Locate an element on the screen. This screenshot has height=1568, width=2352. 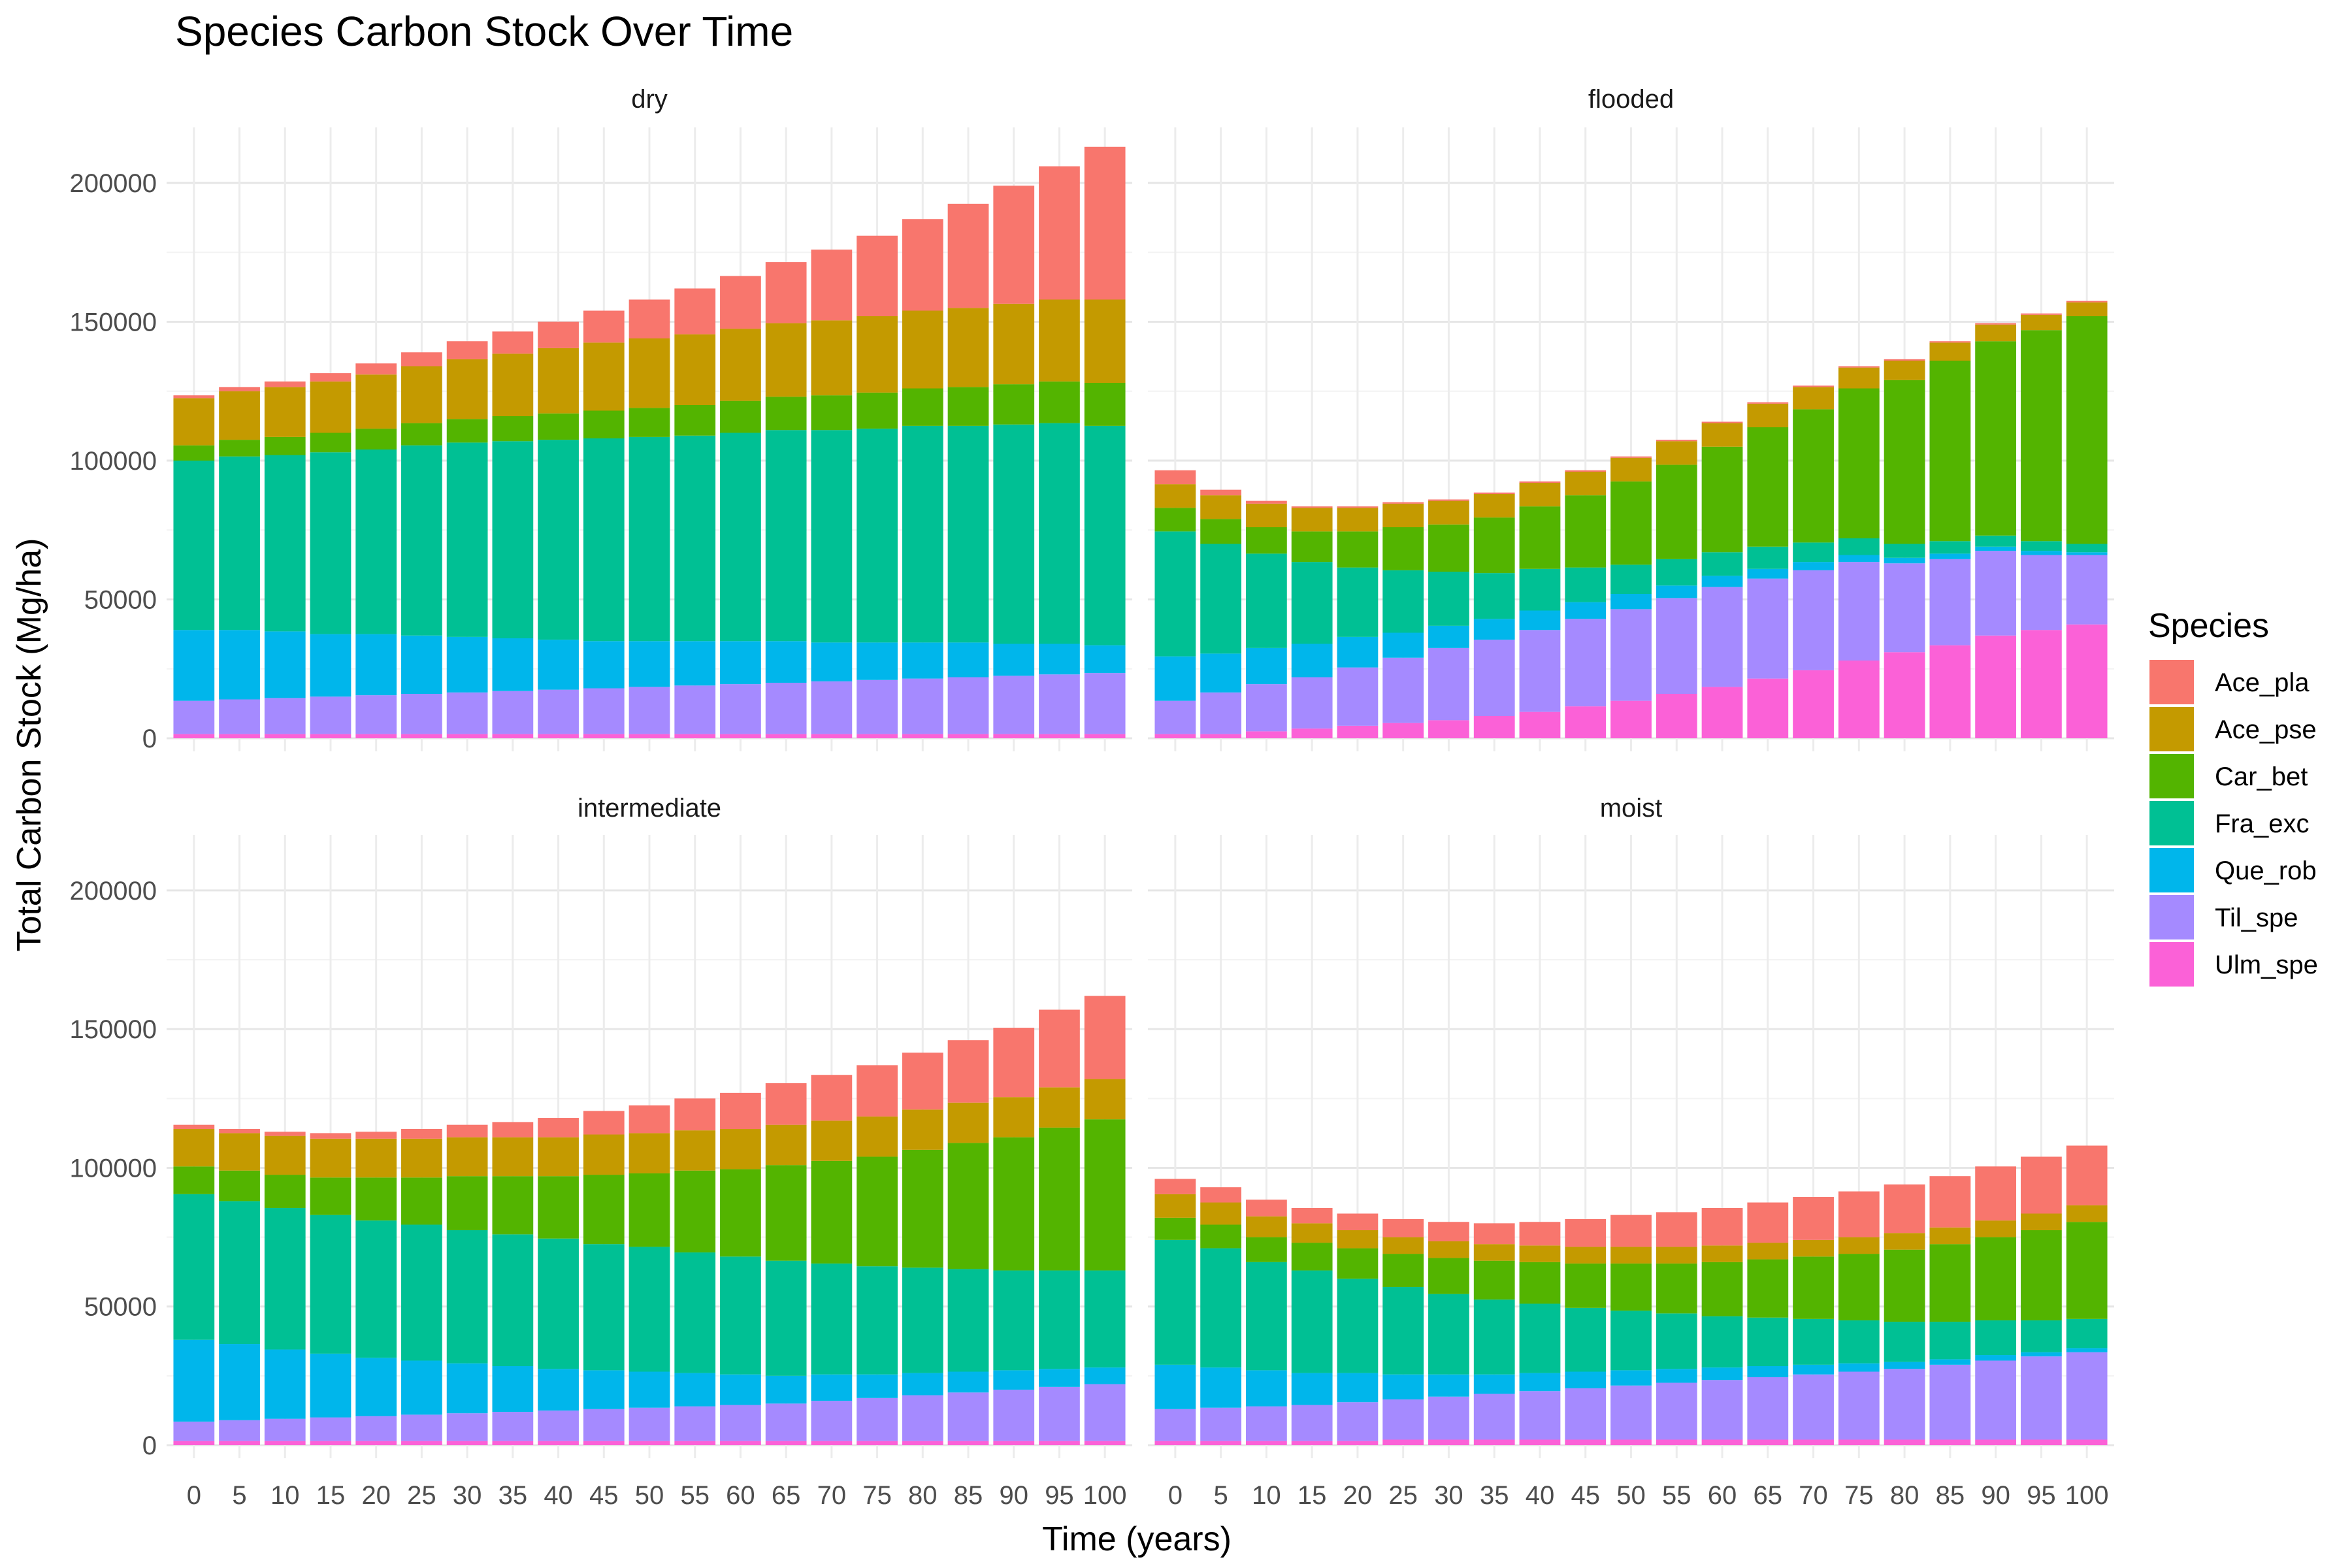
x-tick-label: 35 is located at coordinates (513, 1495).